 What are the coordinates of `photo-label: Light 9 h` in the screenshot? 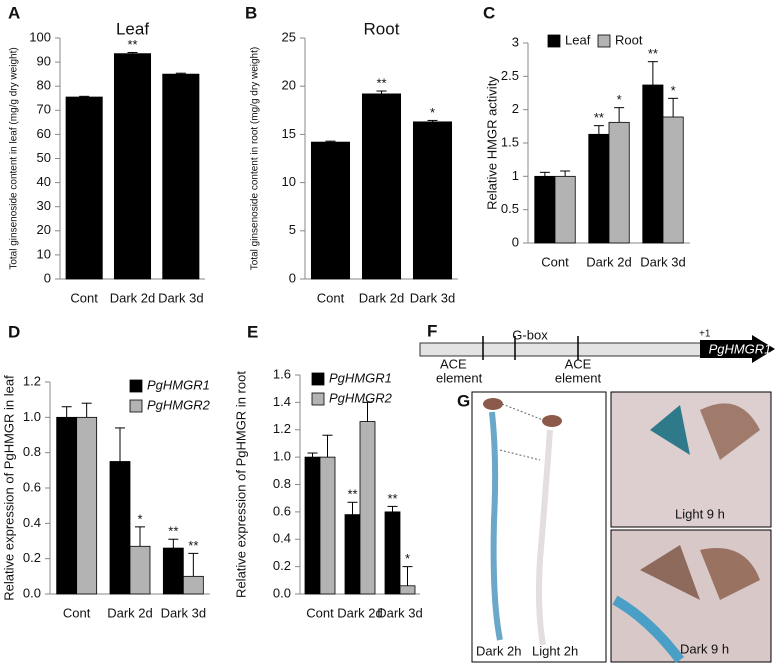 It's located at (700, 513).